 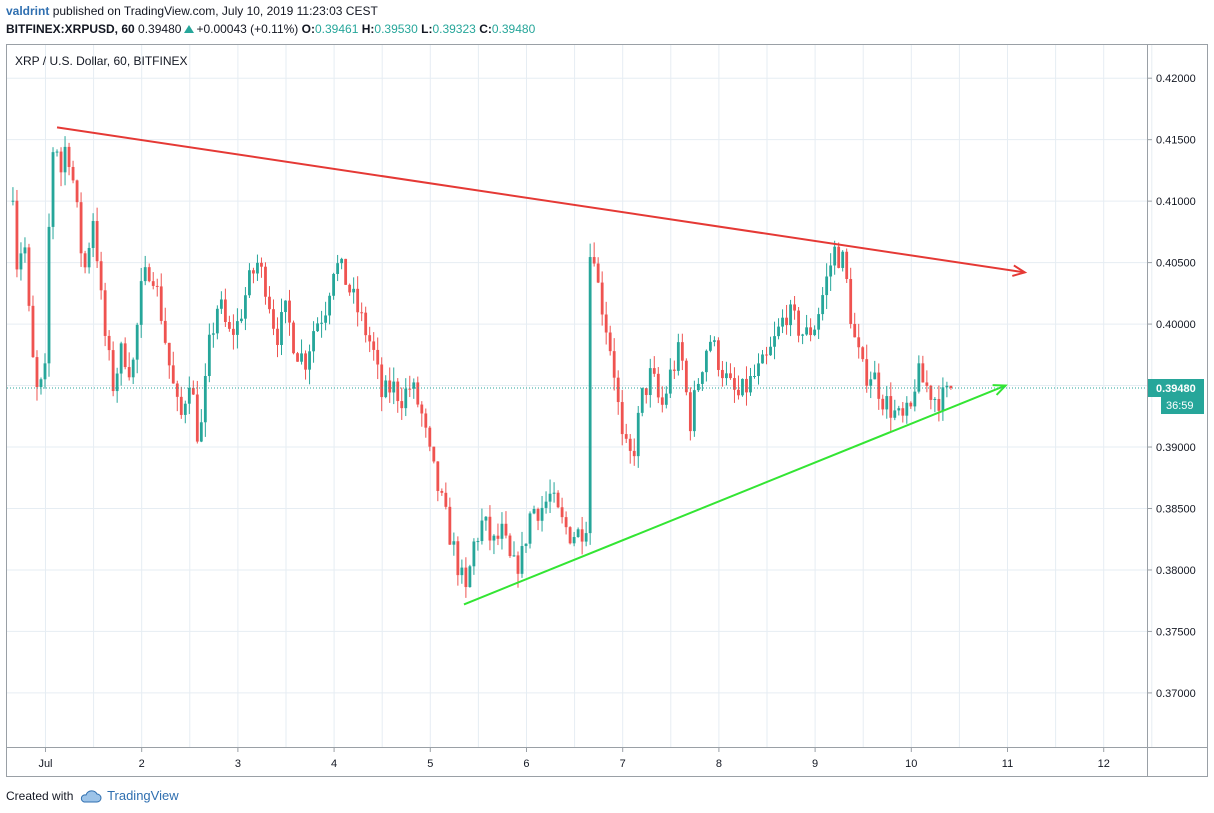 I want to click on y-tick-label: 0.37000, so click(x=1176, y=694).